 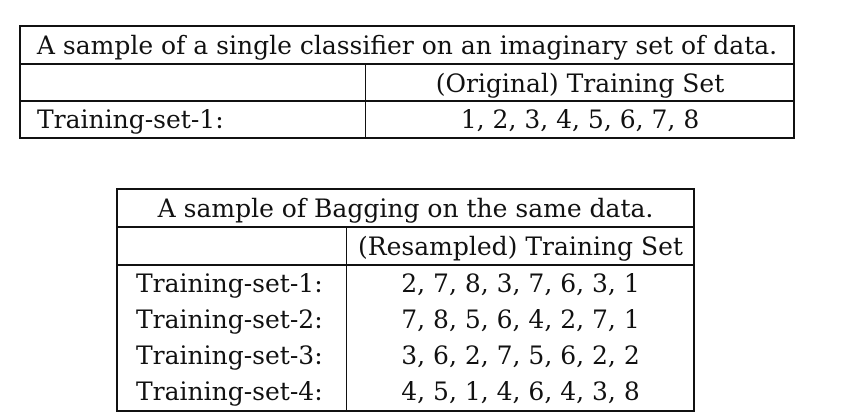 What do you see at coordinates (520, 391) in the screenshot?
I see `row-value: 4, 5, 1, 4, 6, 4, 3, 8` at bounding box center [520, 391].